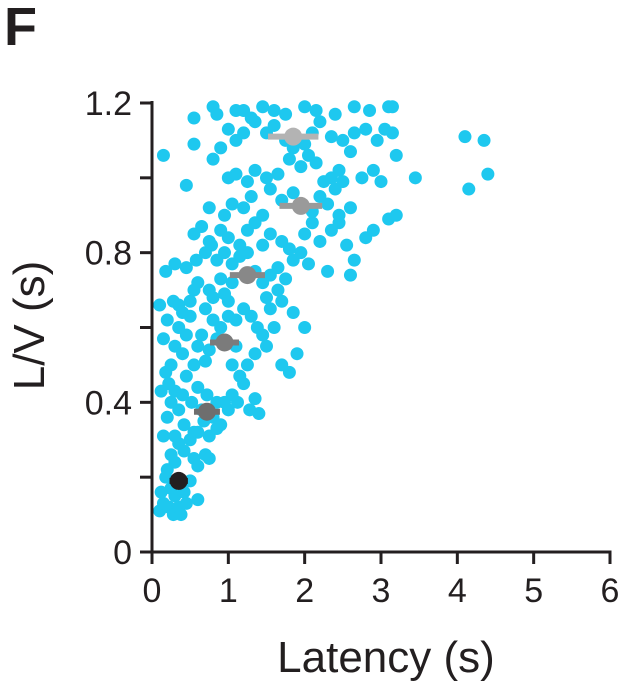 This screenshot has width=630, height=688. Describe the element at coordinates (122, 553) in the screenshot. I see `y-tick-label: 0` at that location.